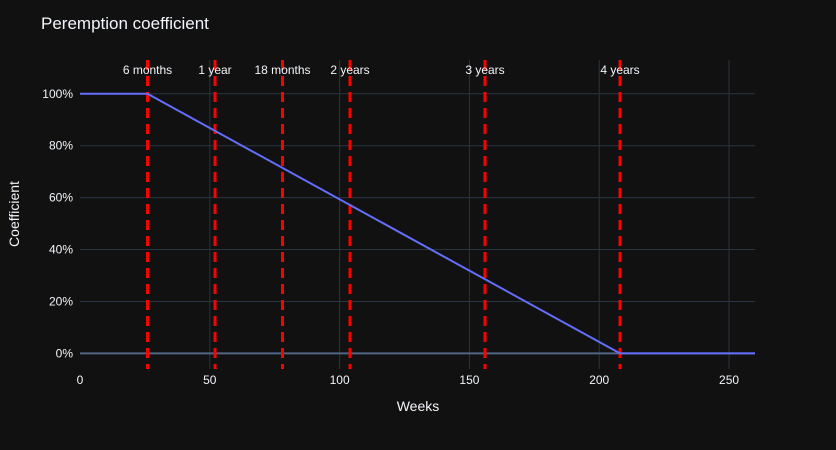  I want to click on y-axis: 0% 20% 40% 60% 80% 100%, so click(57, 224).